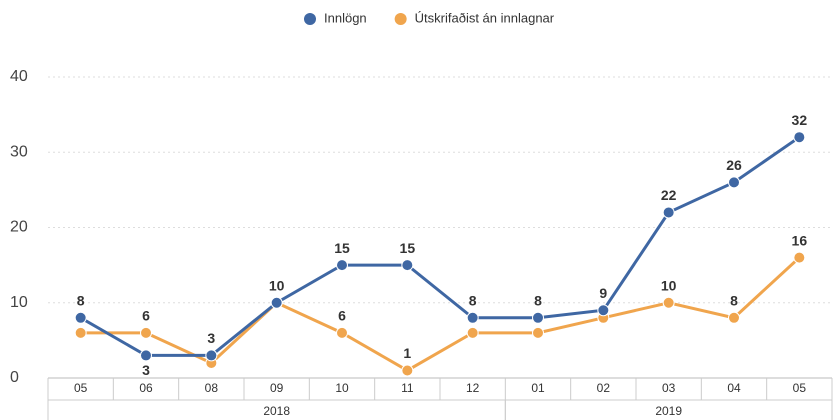 The height and width of the screenshot is (420, 835). What do you see at coordinates (473, 388) in the screenshot?
I see `x-tick-label: 12` at bounding box center [473, 388].